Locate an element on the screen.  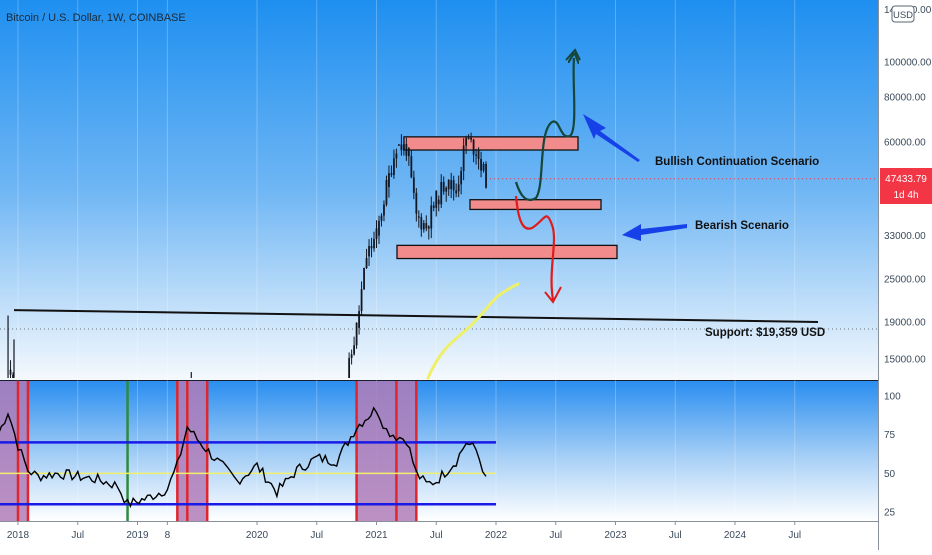
y-tick-label: 33000.00 is located at coordinates (905, 236).